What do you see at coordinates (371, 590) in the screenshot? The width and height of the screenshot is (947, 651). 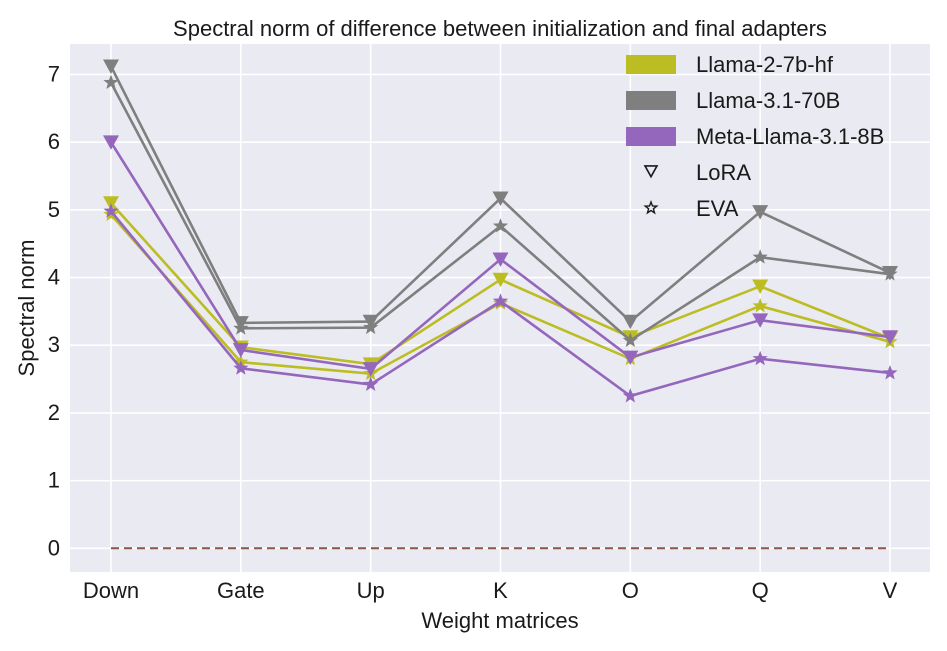 I see `x-tick-label: Up` at bounding box center [371, 590].